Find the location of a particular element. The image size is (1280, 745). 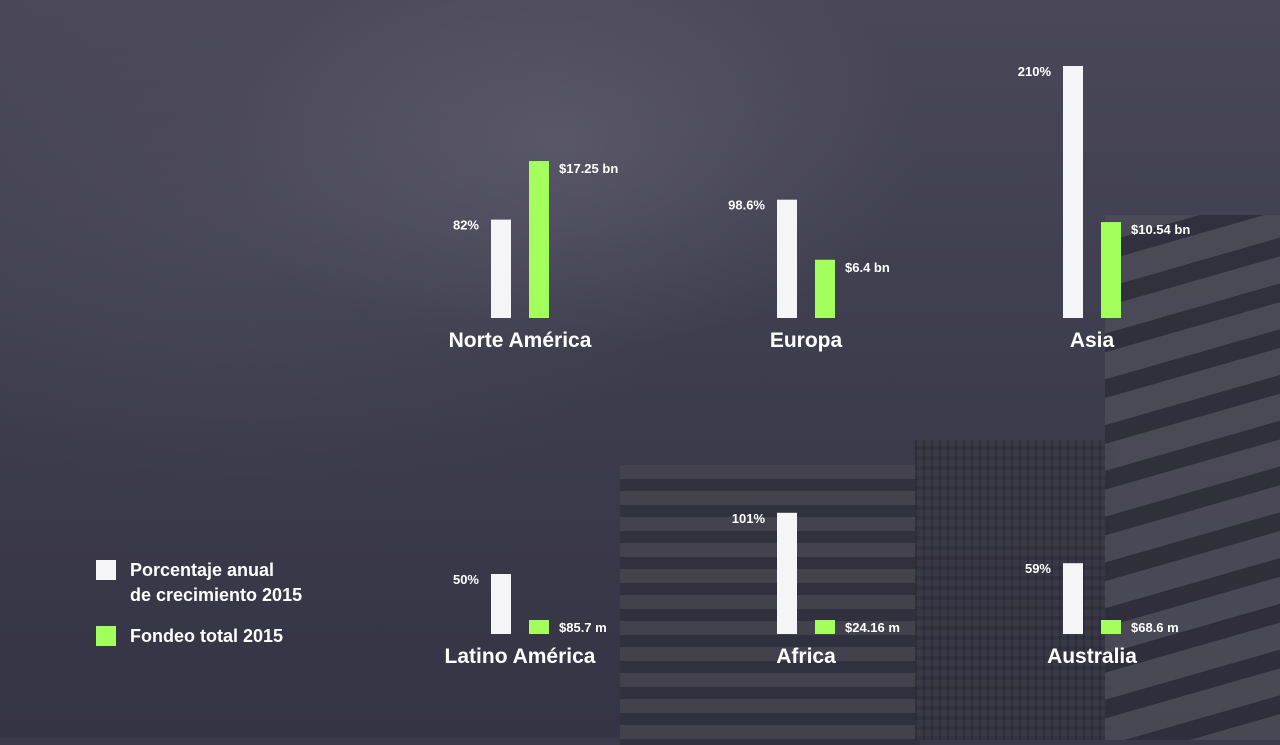

label-growth-norte-america: 82% is located at coordinates (466, 225).